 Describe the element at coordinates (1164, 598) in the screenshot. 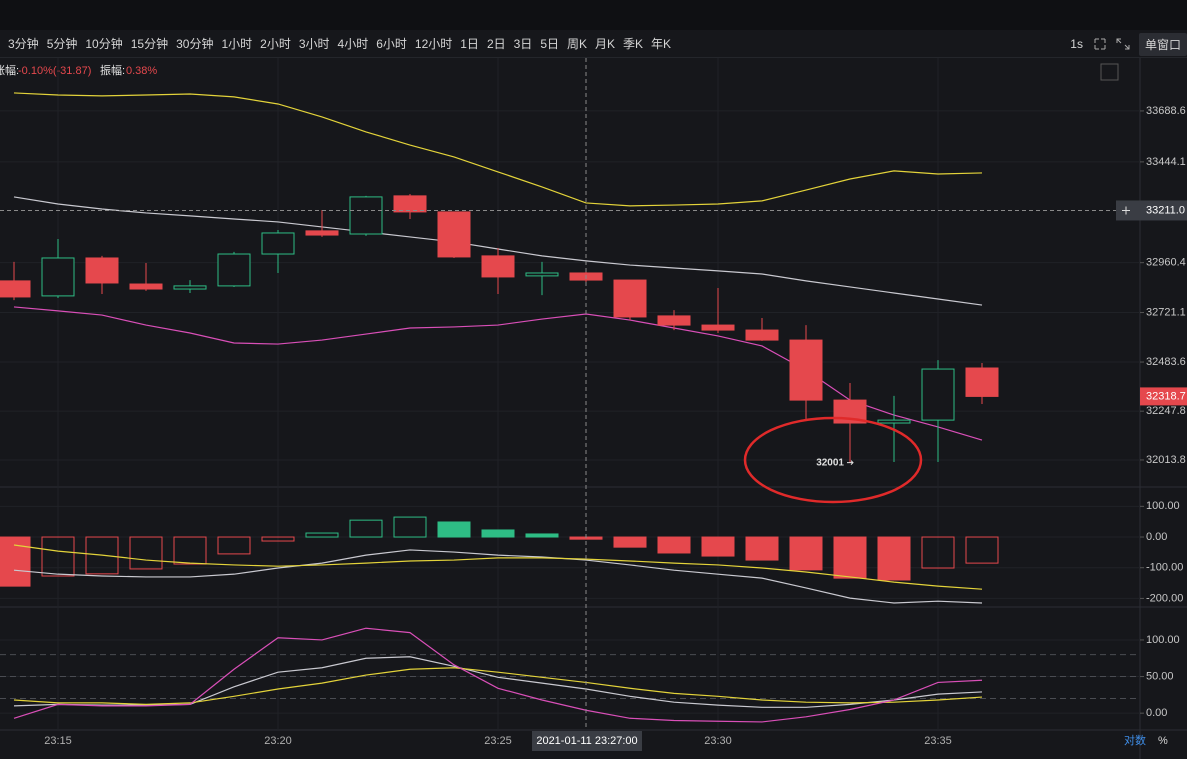

I see `y-tick-label: -200.00` at that location.